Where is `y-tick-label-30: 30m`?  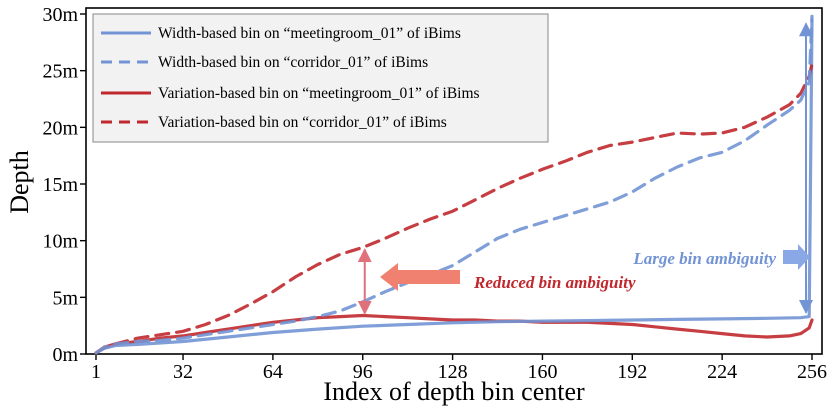 y-tick-label-30: 30m is located at coordinates (60, 15).